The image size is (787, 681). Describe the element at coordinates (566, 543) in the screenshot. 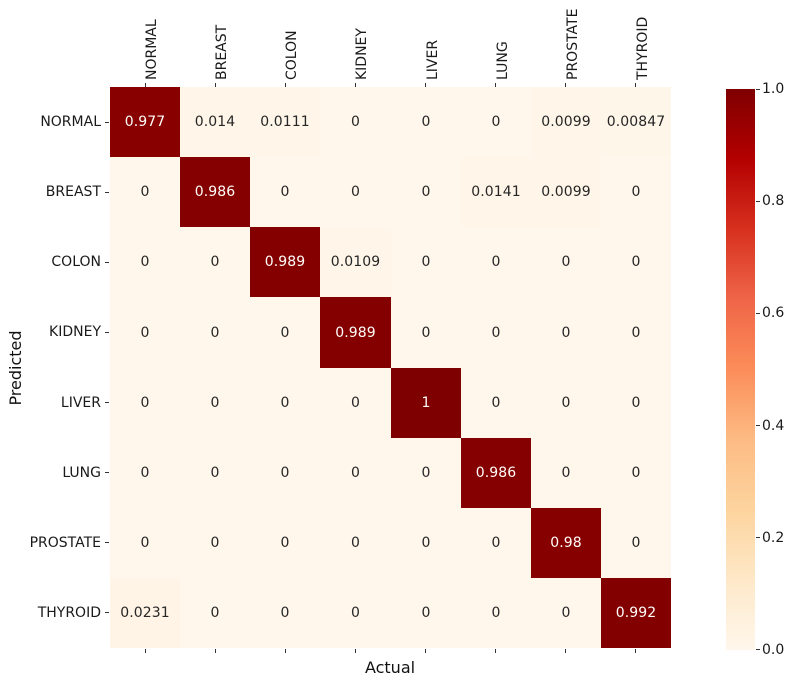

I see `heatmap-cell: 0.98` at that location.